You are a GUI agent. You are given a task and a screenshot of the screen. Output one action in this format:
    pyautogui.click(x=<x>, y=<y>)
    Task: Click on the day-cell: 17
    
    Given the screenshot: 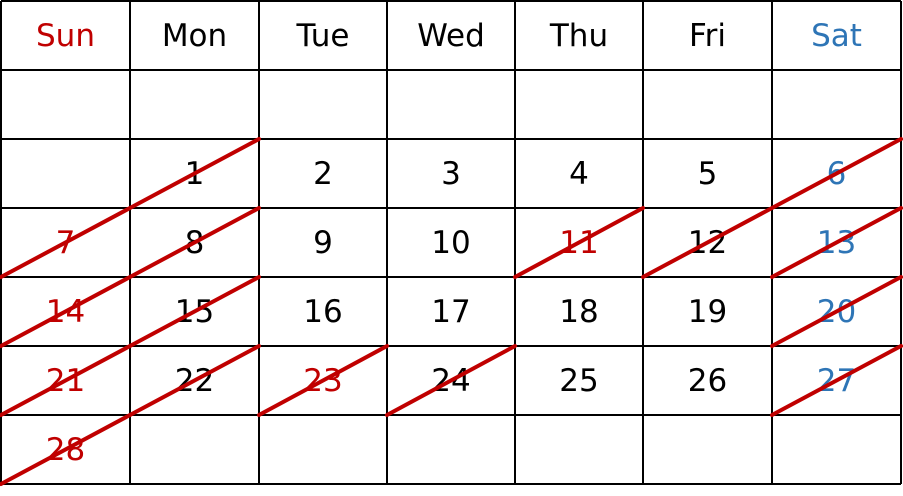 What is the action you would take?
    pyautogui.click(x=451, y=311)
    